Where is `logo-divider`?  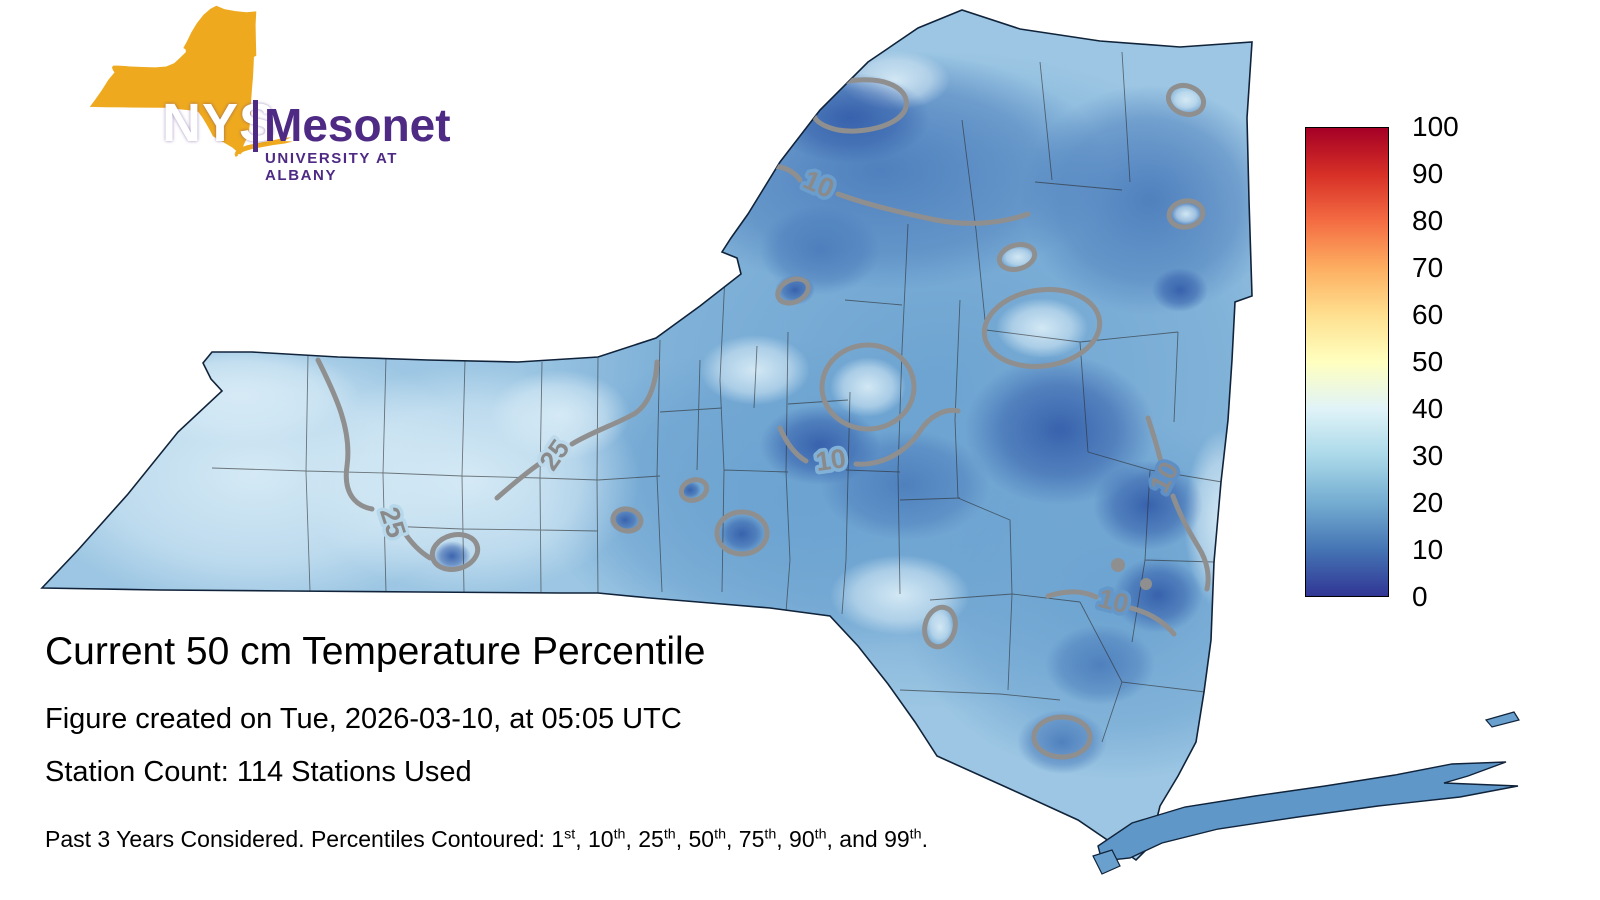 logo-divider is located at coordinates (255, 126).